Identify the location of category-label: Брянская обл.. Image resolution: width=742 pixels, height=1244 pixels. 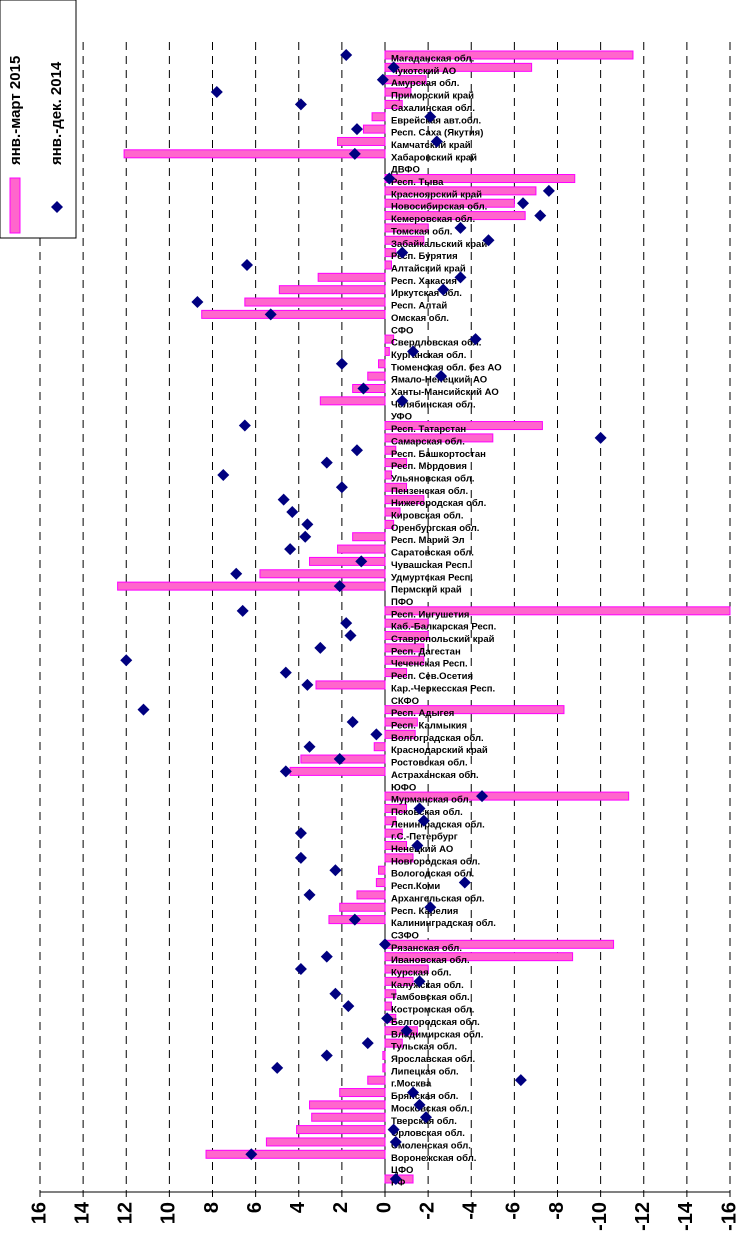
(424, 1096).